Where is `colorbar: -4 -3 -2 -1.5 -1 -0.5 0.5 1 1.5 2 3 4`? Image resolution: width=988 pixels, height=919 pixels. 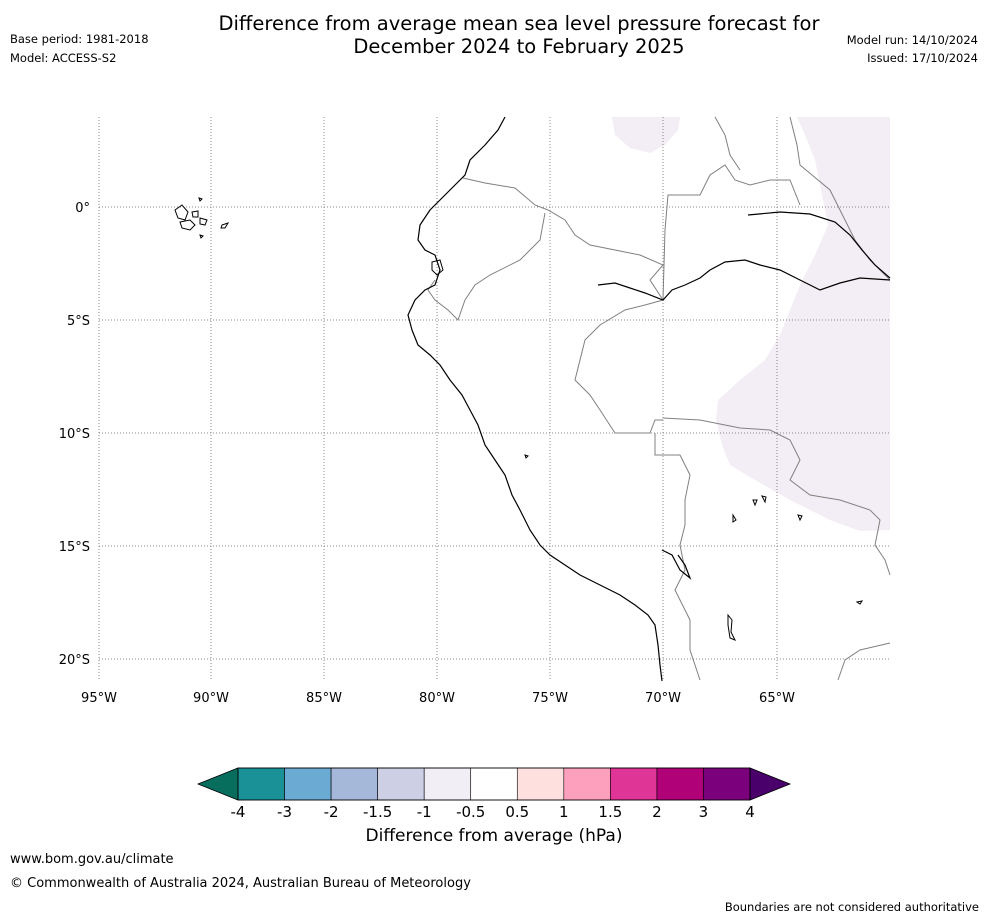 colorbar: -4 -3 -2 -1.5 -1 -0.5 0.5 1 1.5 2 3 4 is located at coordinates (494, 794).